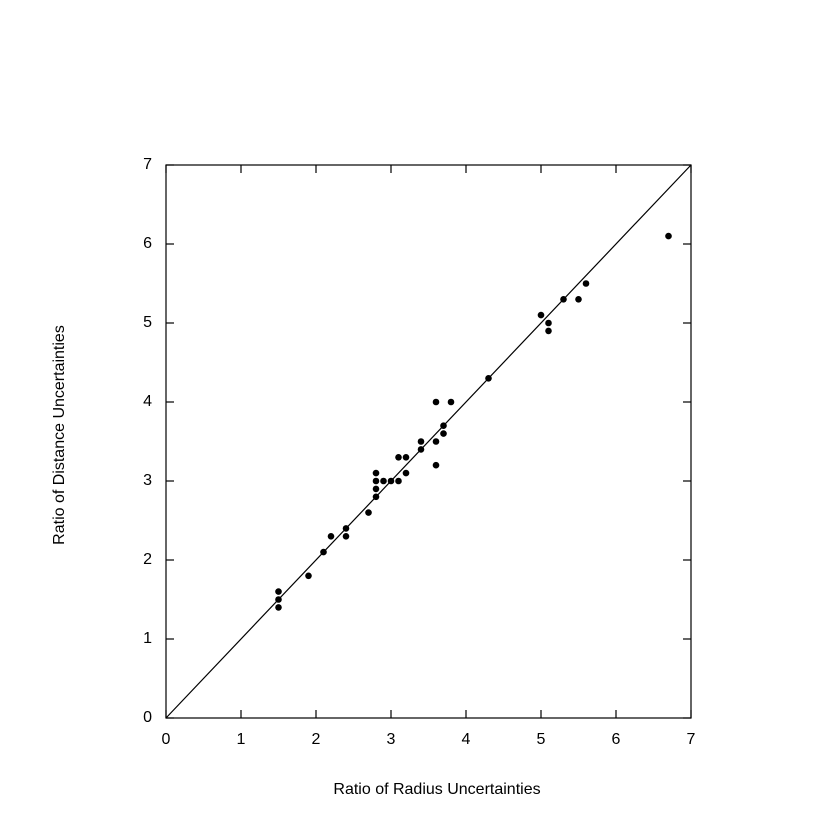 The height and width of the screenshot is (830, 830). What do you see at coordinates (241, 739) in the screenshot?
I see `x-tick-label: 1` at bounding box center [241, 739].